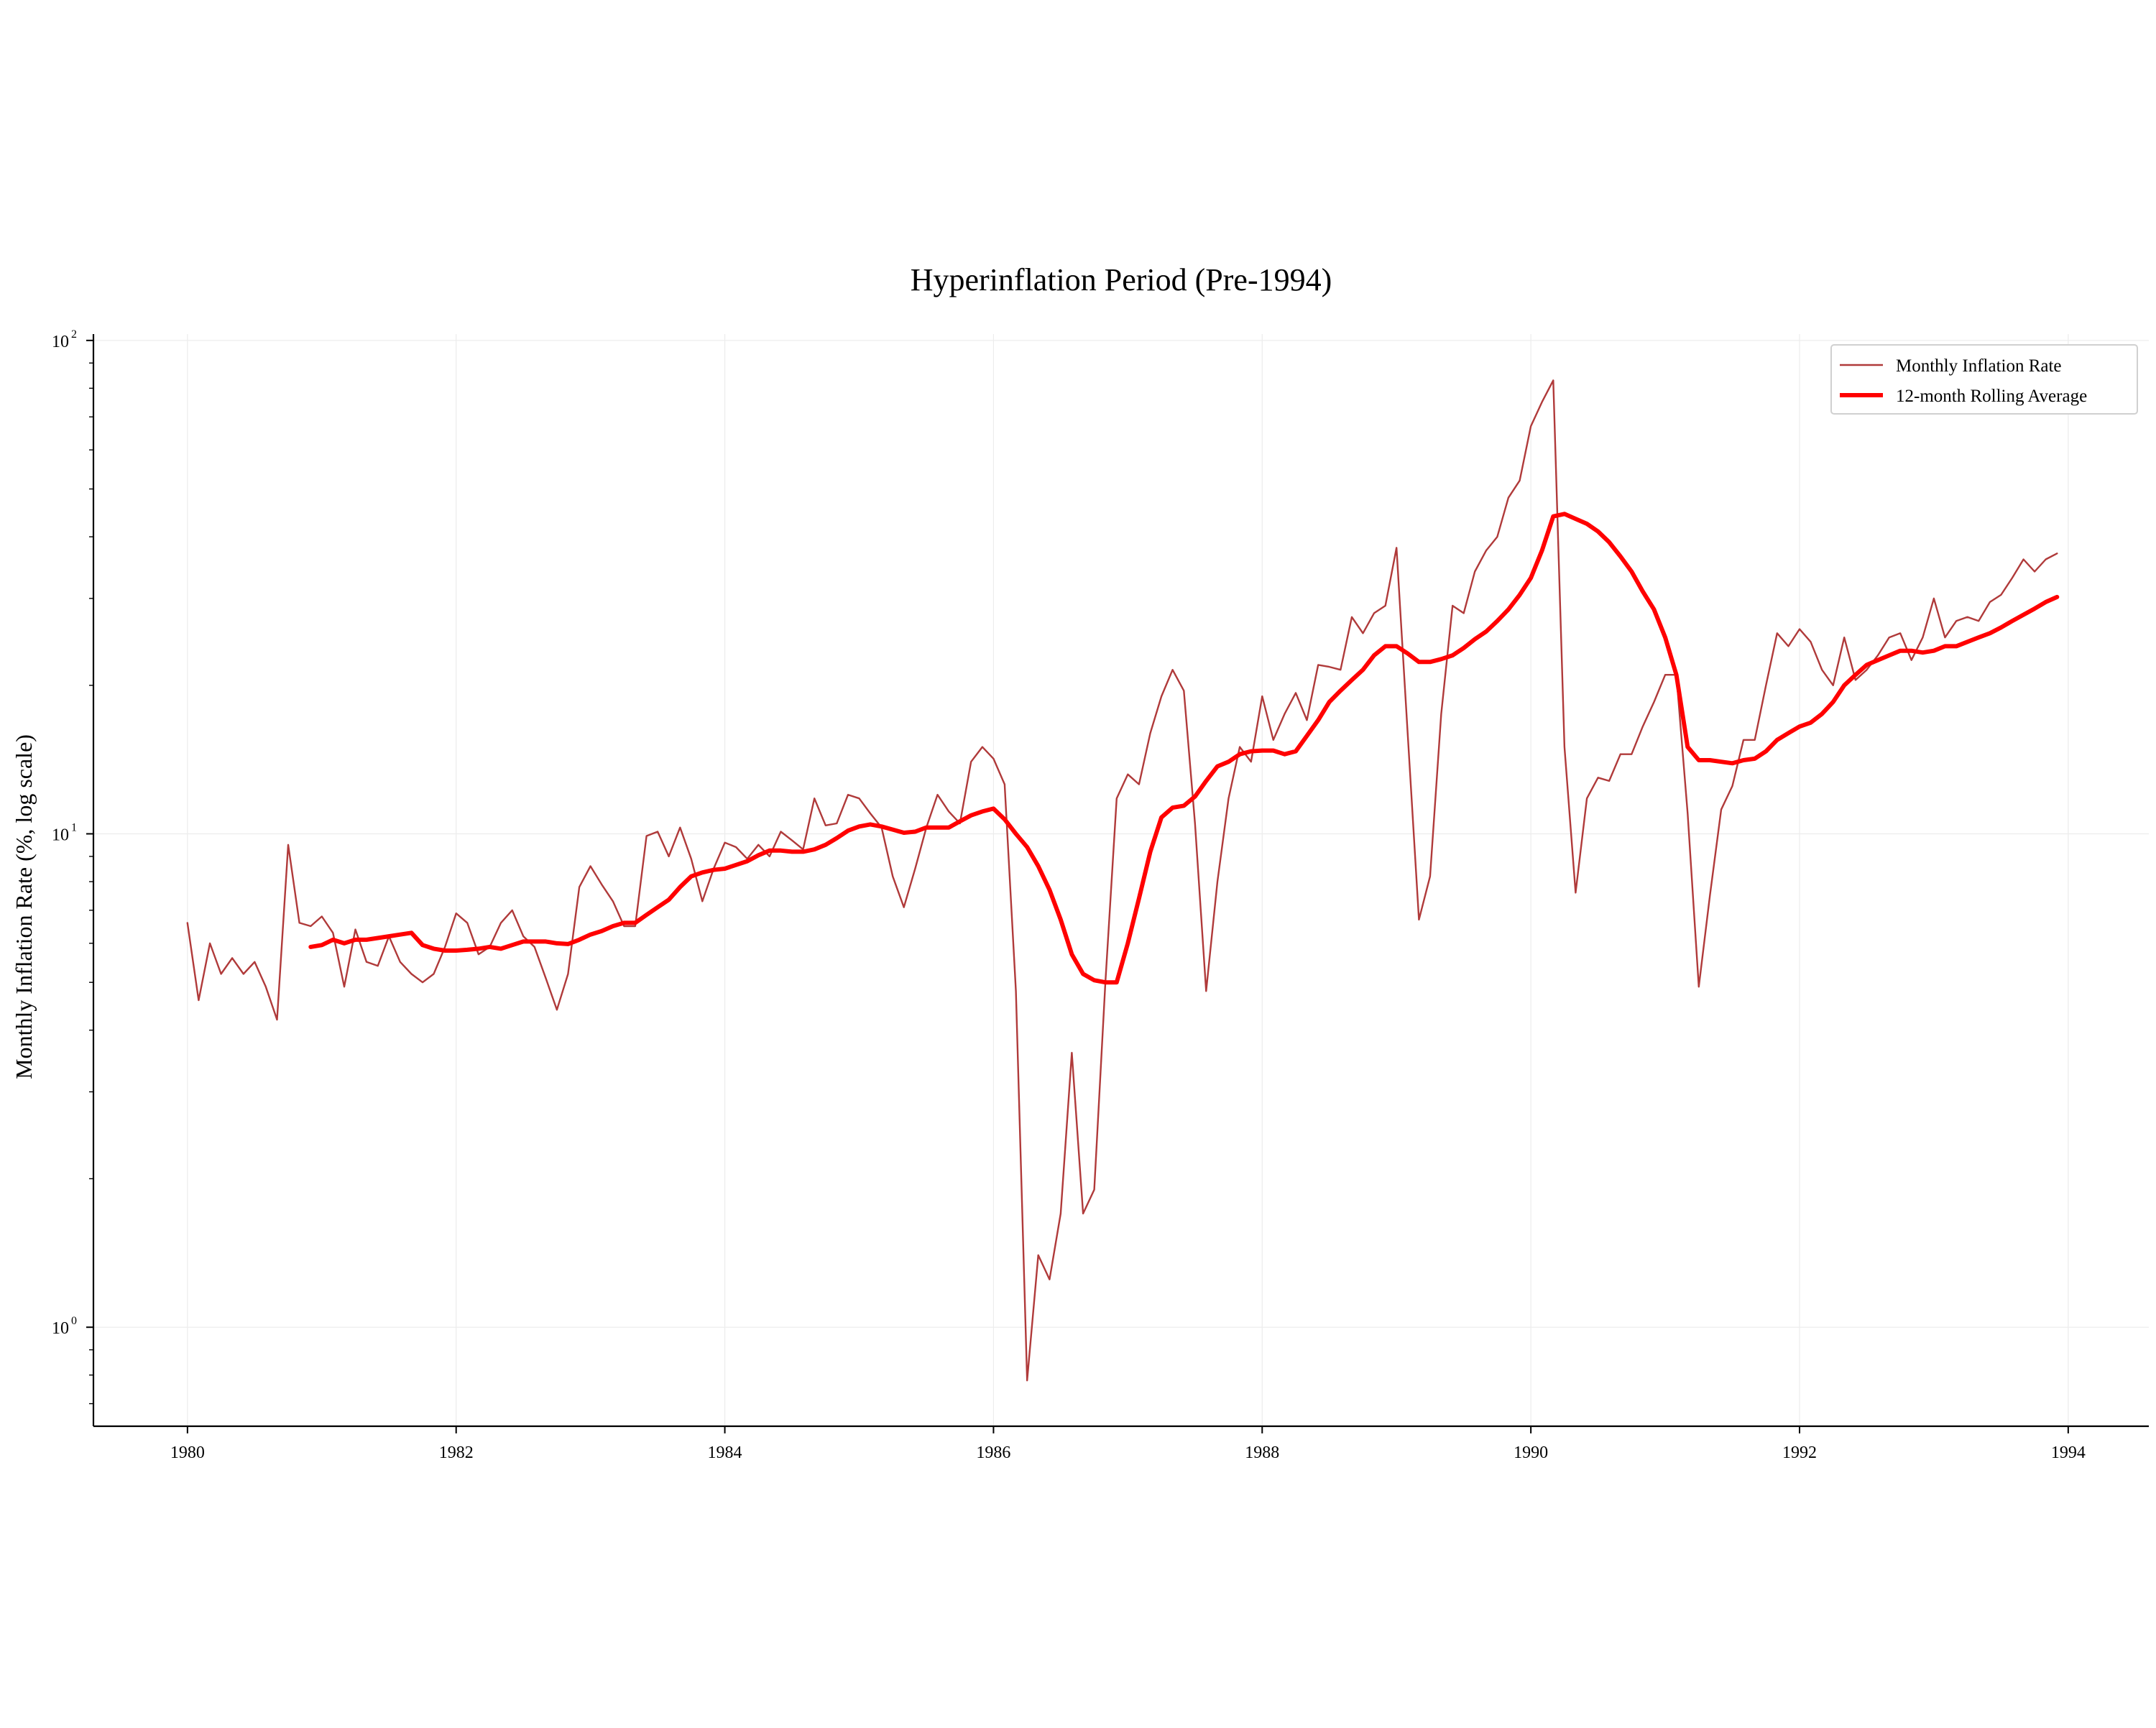 This screenshot has width=2156, height=1728. What do you see at coordinates (188, 1453) in the screenshot?
I see `x-tick-label: 1980` at bounding box center [188, 1453].